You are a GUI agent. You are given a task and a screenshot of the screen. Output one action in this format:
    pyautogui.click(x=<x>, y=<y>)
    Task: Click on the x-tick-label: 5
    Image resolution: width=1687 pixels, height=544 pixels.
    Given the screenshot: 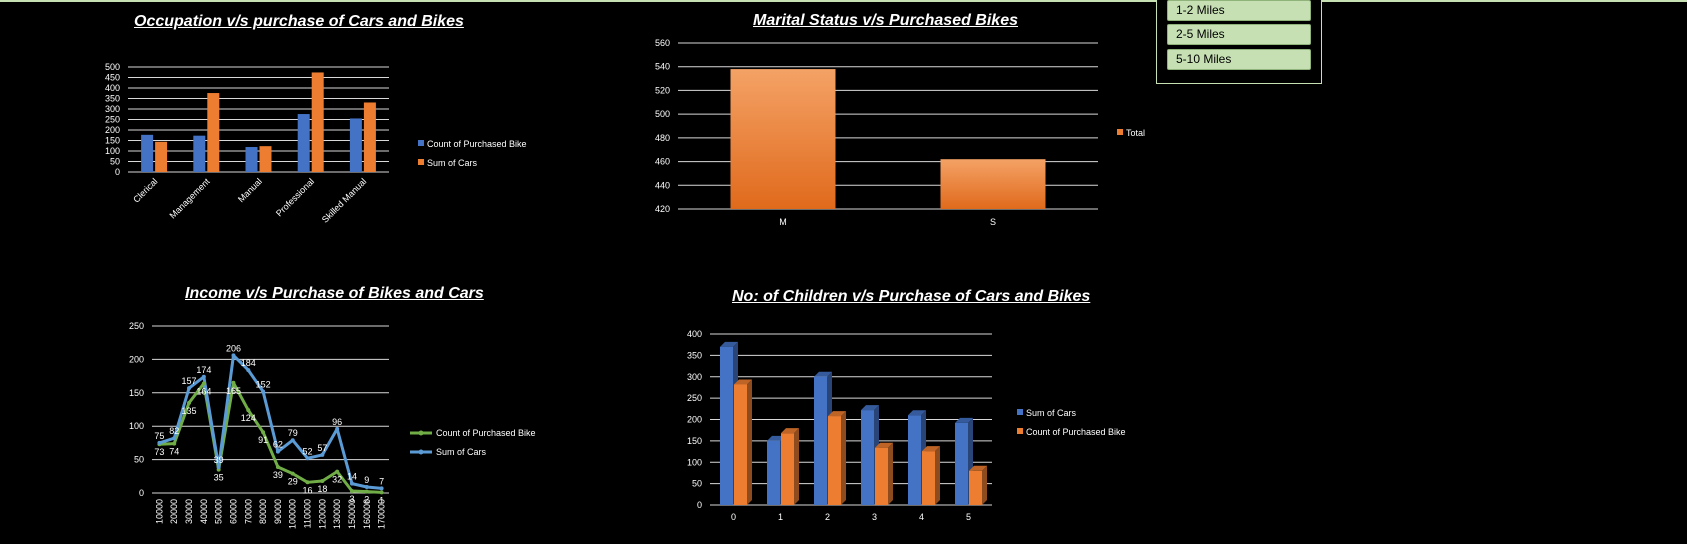 What is the action you would take?
    pyautogui.click(x=968, y=517)
    